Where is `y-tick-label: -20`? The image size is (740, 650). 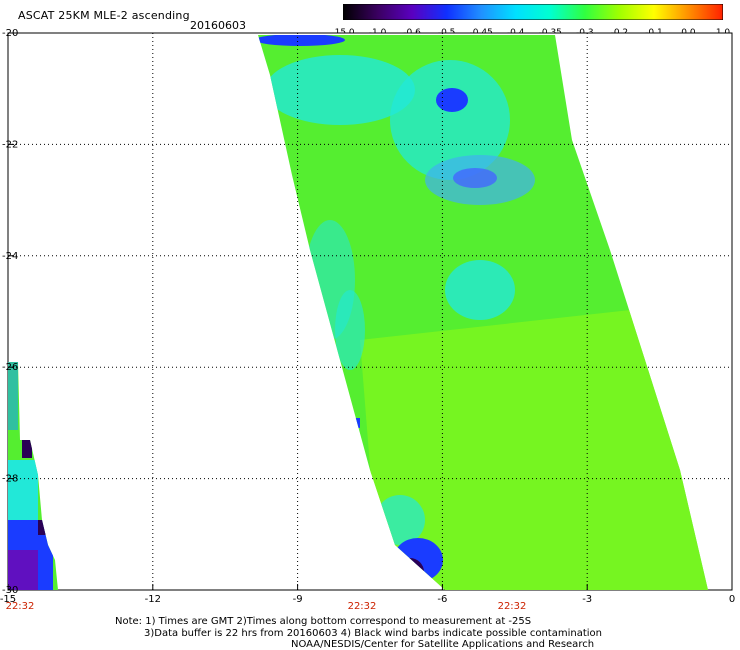 y-tick-label: -20 is located at coordinates (10, 33).